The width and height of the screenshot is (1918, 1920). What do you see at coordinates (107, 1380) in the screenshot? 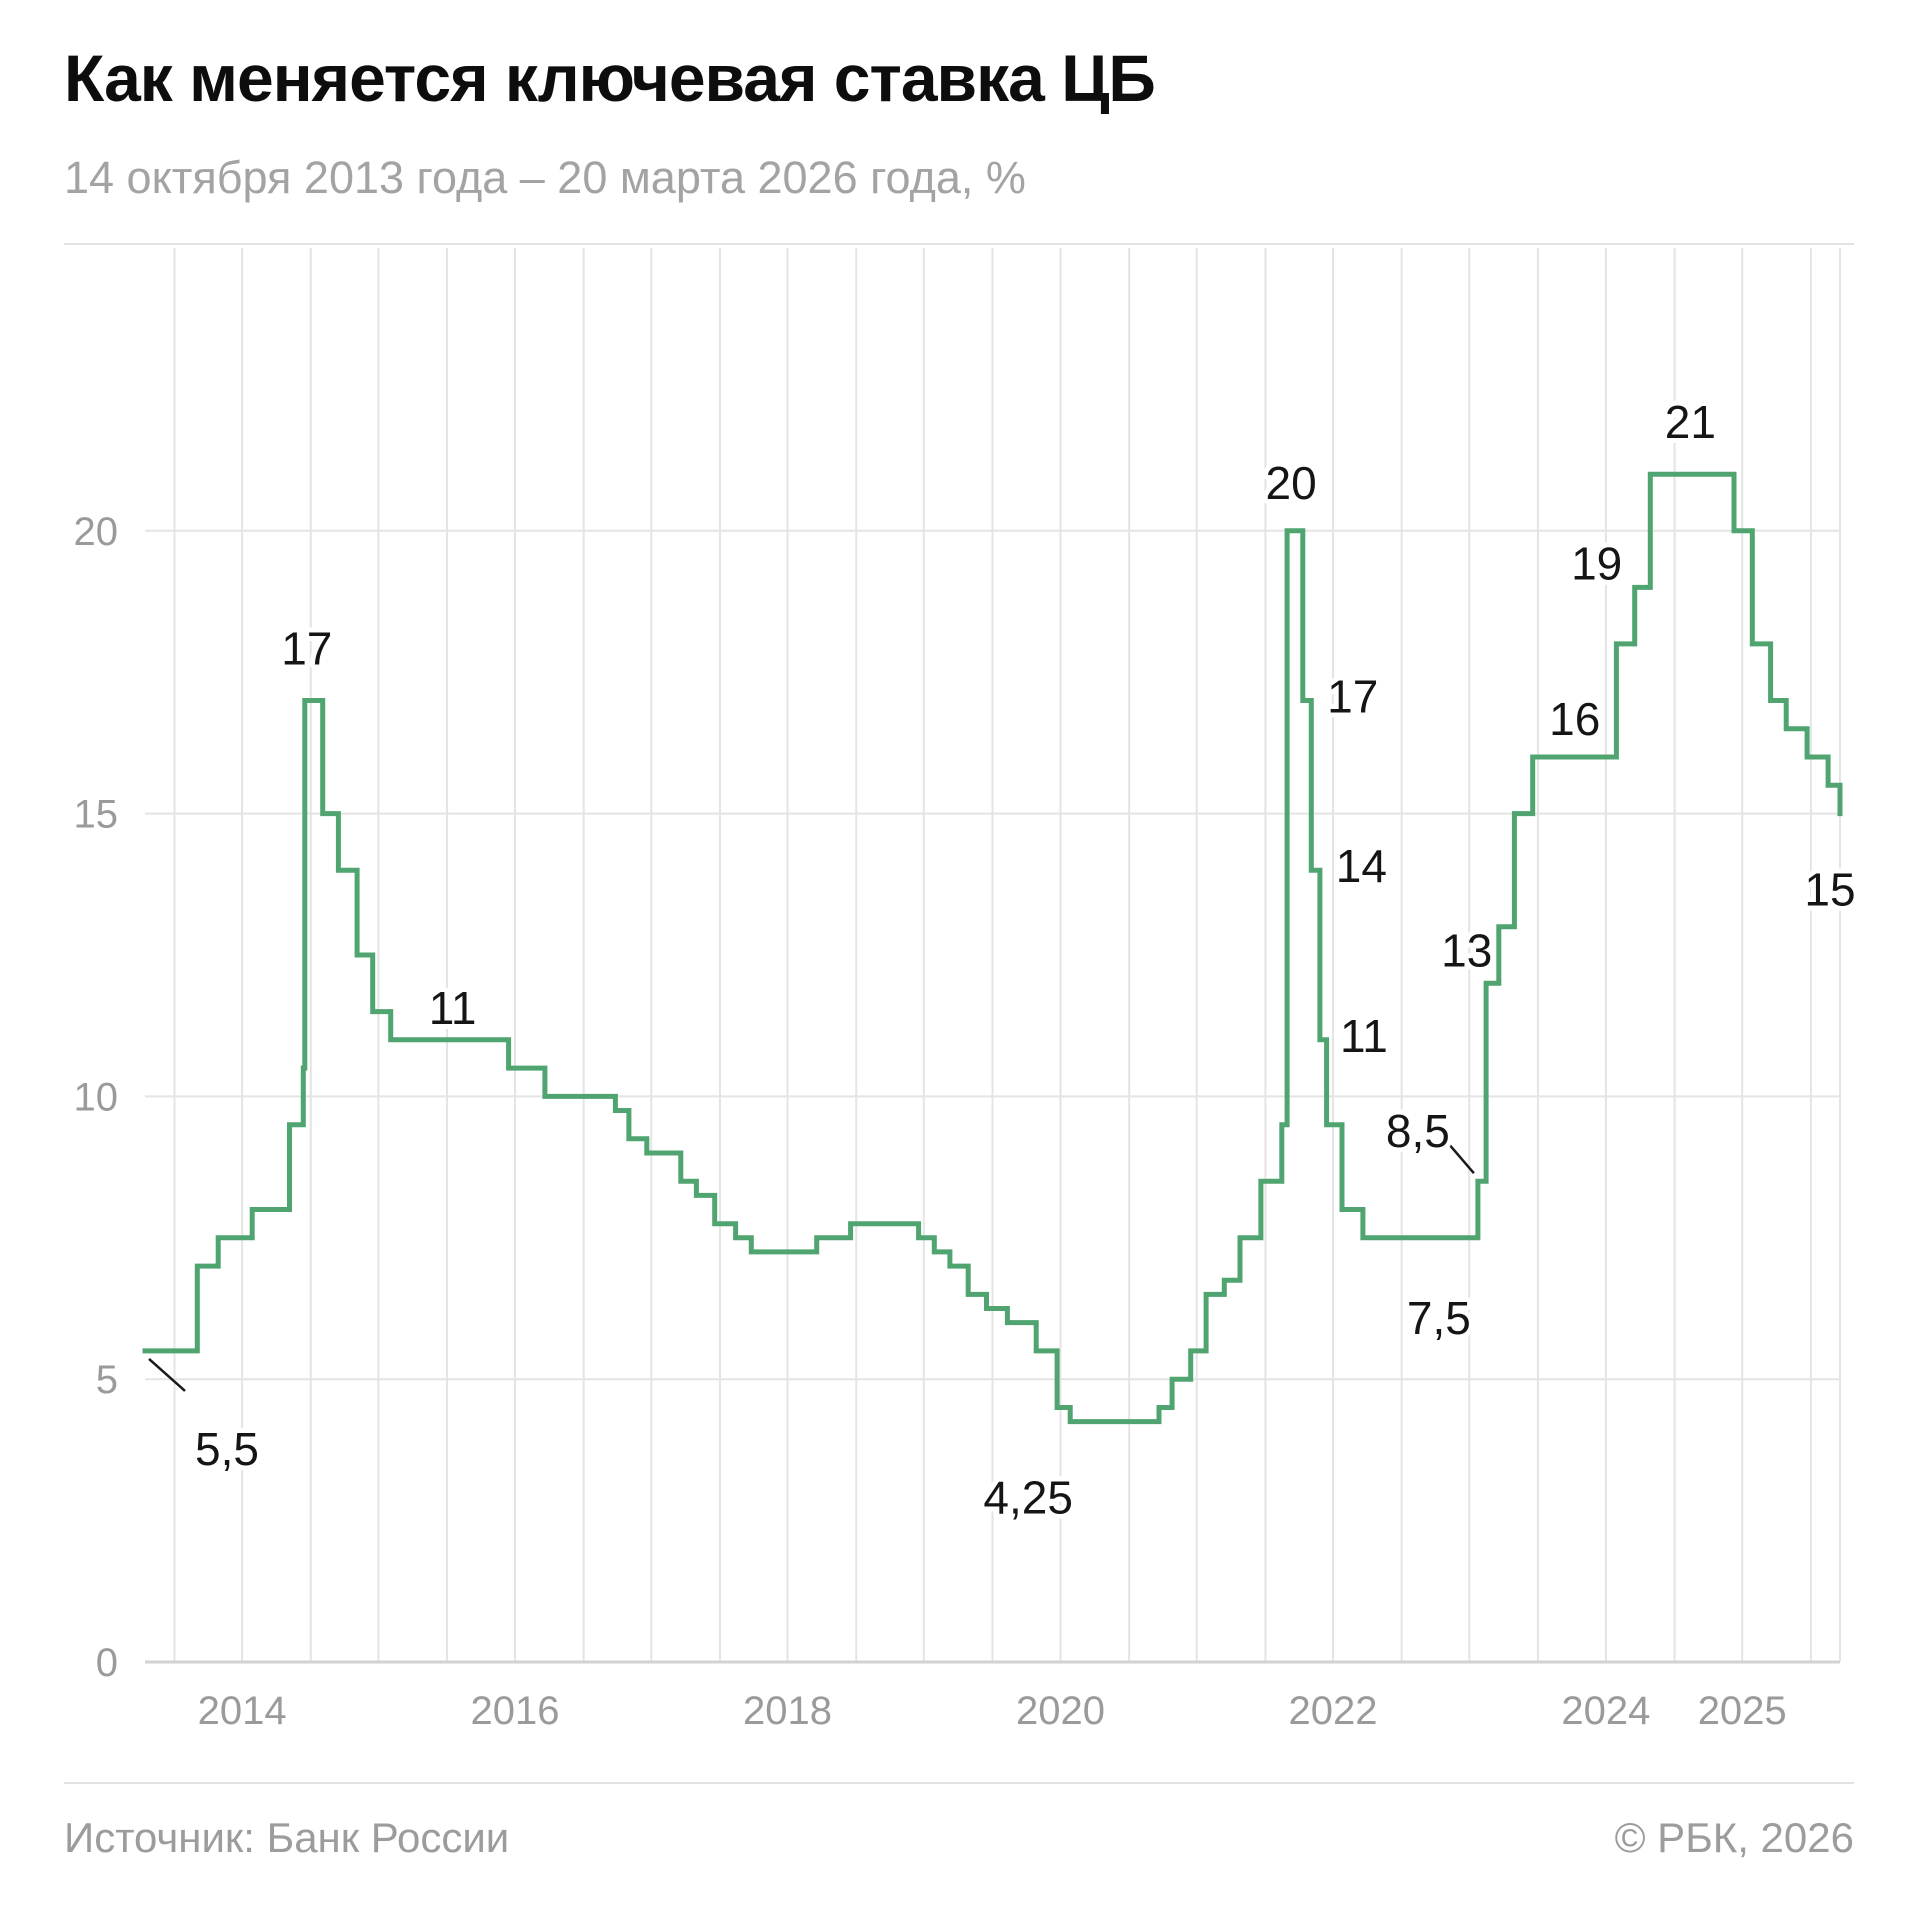
I see `y-tick-label: 5` at bounding box center [107, 1380].